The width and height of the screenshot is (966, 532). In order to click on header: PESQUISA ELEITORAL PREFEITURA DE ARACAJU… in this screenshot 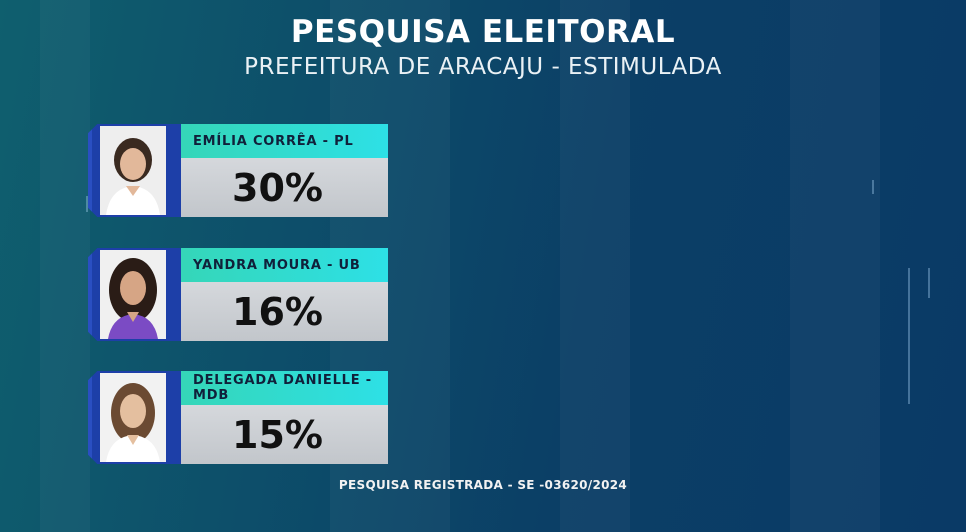, I will do `click(483, 47)`.